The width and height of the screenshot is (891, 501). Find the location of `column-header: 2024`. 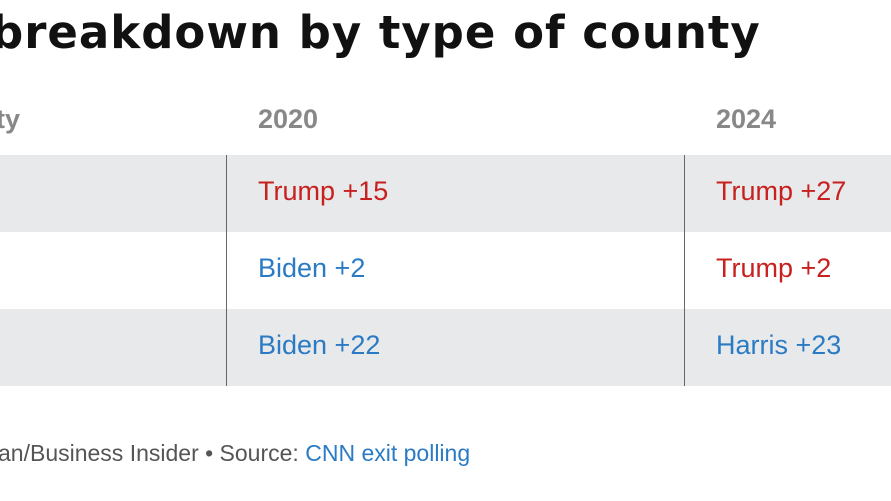

column-header: 2024 is located at coordinates (746, 119).